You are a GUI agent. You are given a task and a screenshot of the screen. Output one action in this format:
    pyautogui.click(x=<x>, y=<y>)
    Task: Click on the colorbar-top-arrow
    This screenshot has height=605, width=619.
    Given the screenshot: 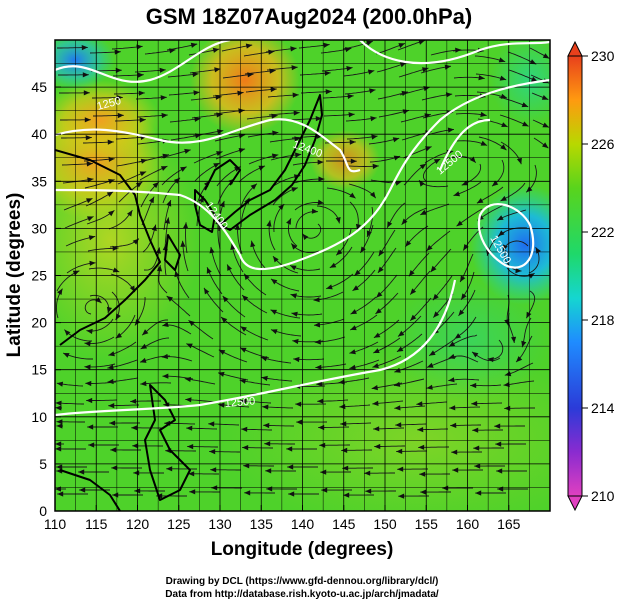 What is the action you would take?
    pyautogui.click(x=575, y=48)
    